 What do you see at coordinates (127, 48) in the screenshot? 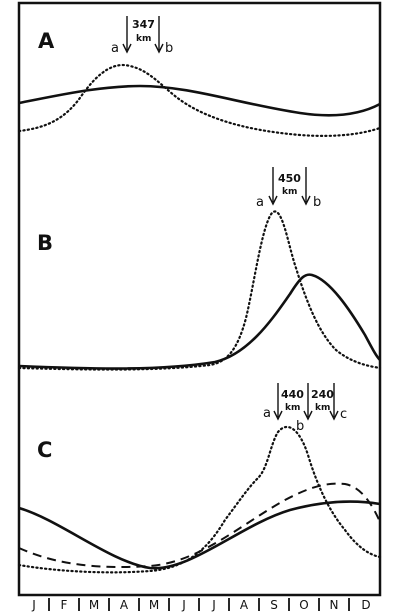
I see `panel-a-arrow-a-head` at bounding box center [127, 48].